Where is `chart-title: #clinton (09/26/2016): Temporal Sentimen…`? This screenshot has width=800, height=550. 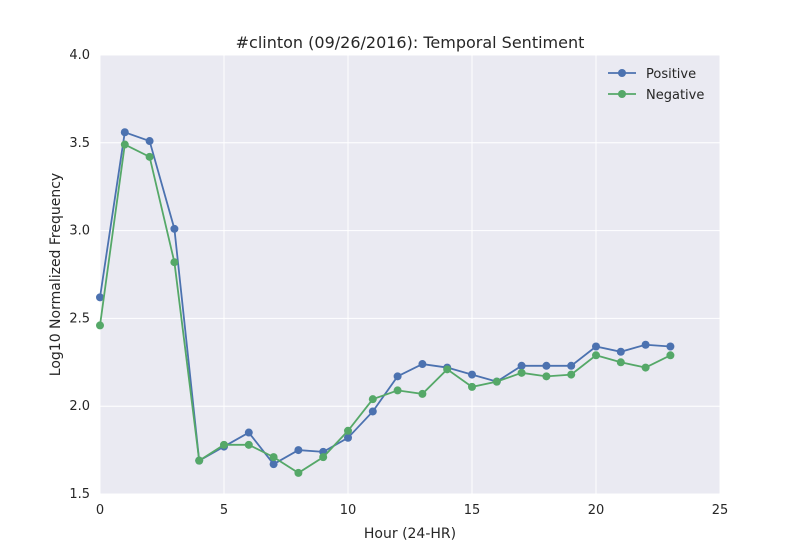 chart-title: #clinton (09/26/2016): Temporal Sentimen… is located at coordinates (410, 42).